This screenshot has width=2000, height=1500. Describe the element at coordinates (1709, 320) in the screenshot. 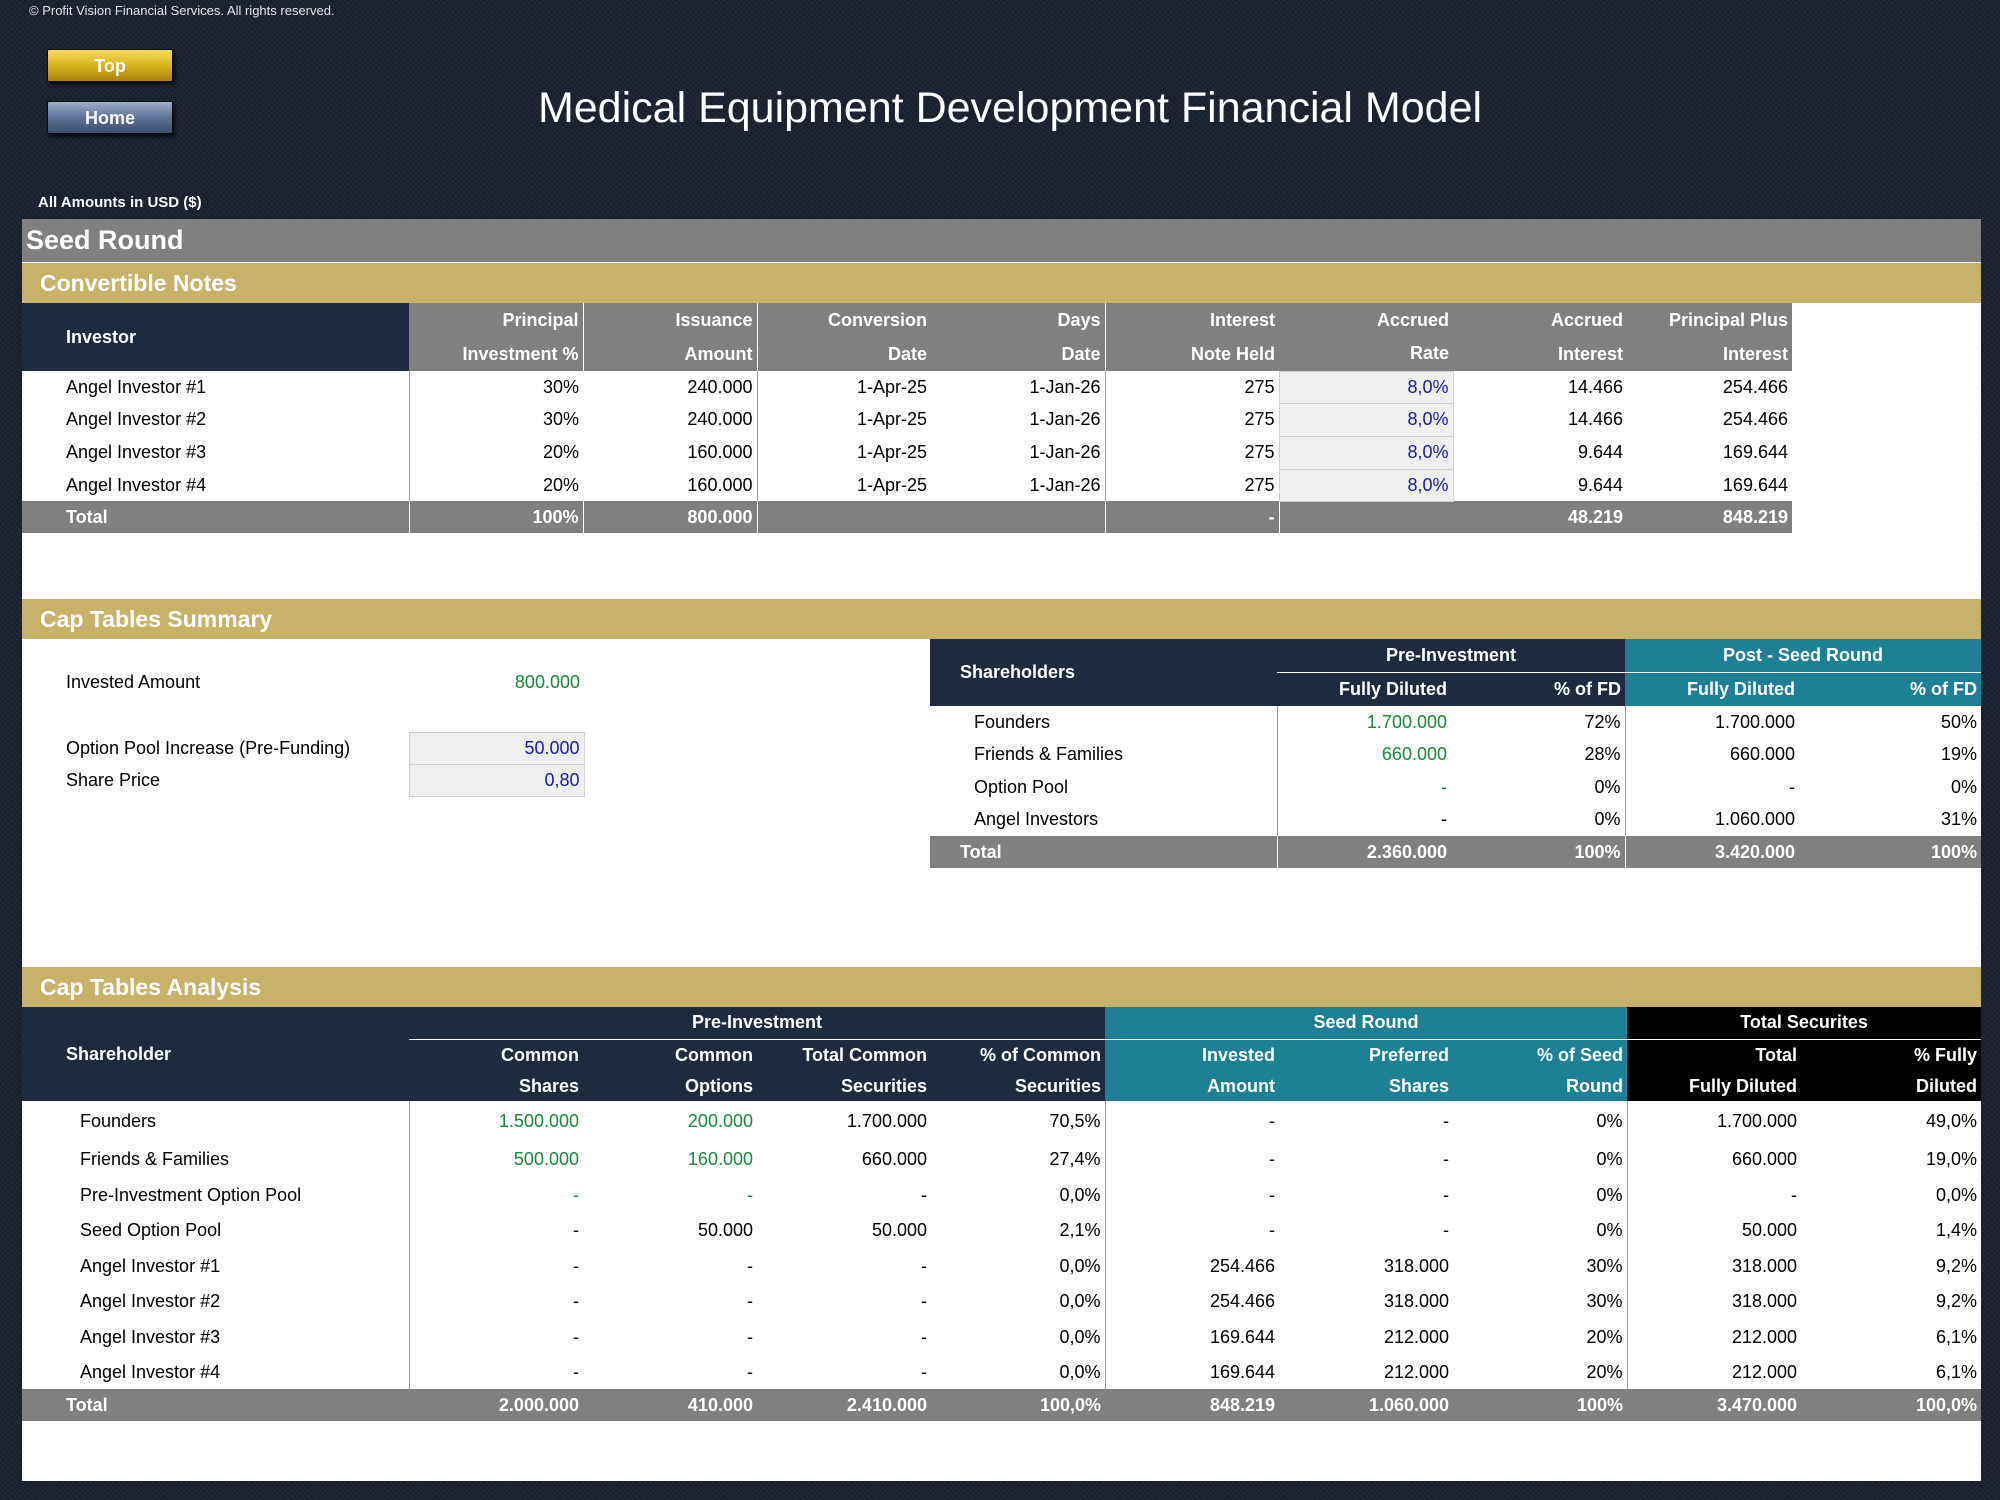

I see `principal-plus-header: Principal Plus` at that location.